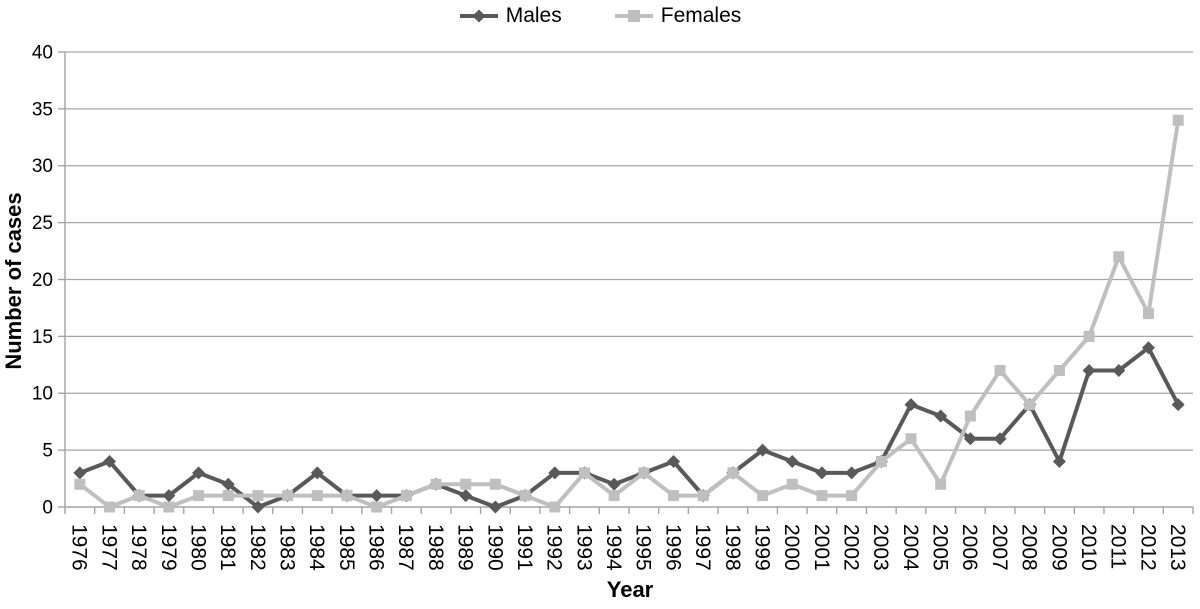  I want to click on y-tick-label: 30, so click(42, 166).